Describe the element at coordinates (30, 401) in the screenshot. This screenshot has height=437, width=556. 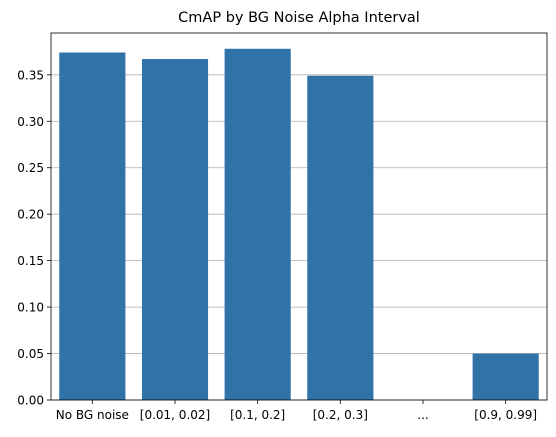
I see `y-tick-label: 0.00` at that location.